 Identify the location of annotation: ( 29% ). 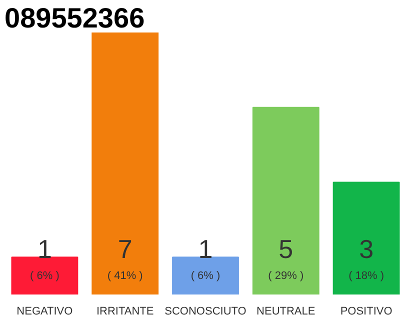
(286, 276).